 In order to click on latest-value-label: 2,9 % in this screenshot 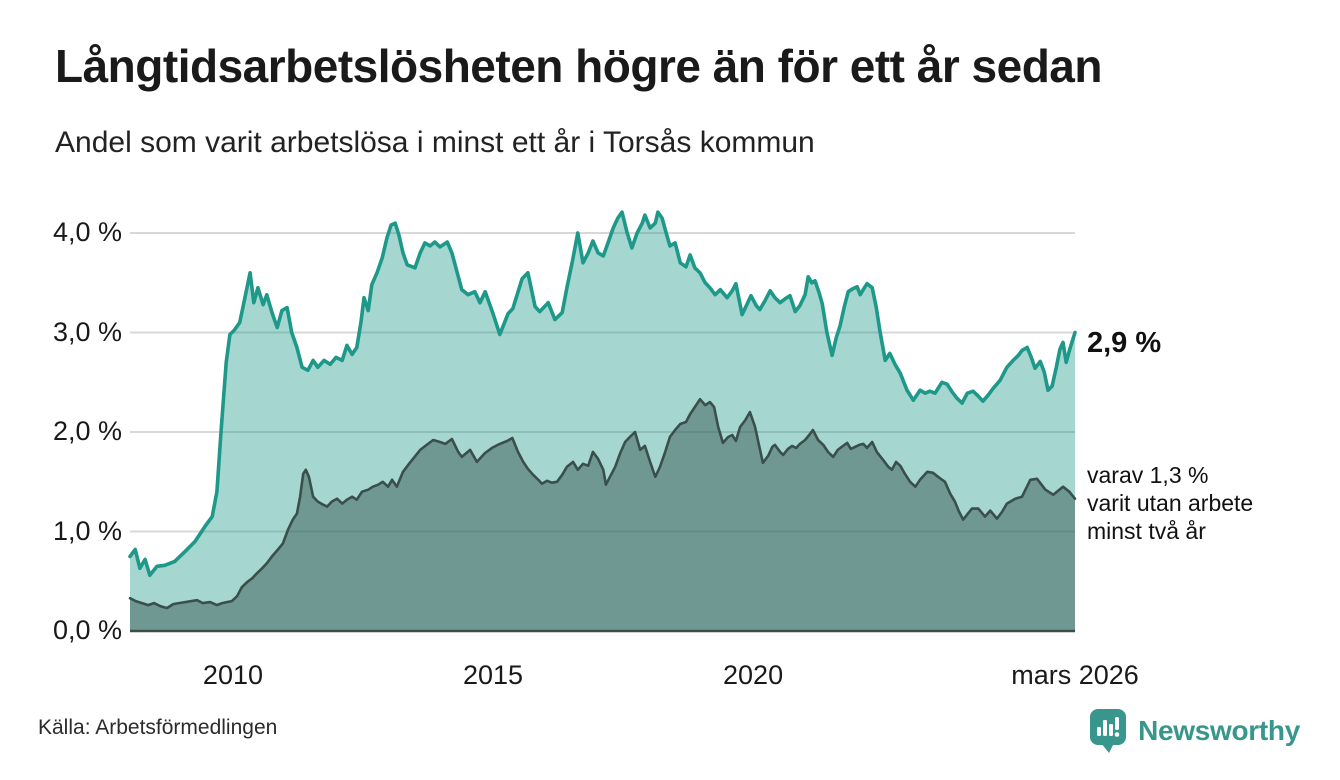, I will do `click(1124, 343)`.